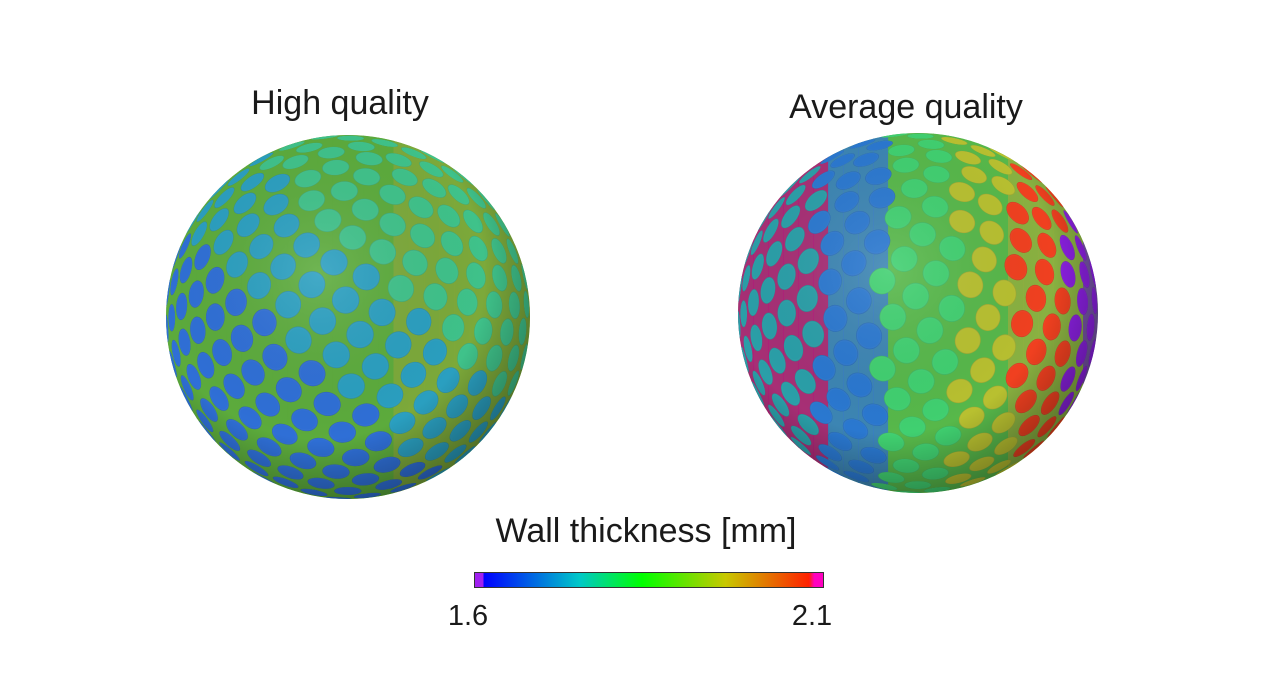 This screenshot has height=674, width=1280. Describe the element at coordinates (646, 531) in the screenshot. I see `colorbar-title: Wall thickness [mm]` at that location.